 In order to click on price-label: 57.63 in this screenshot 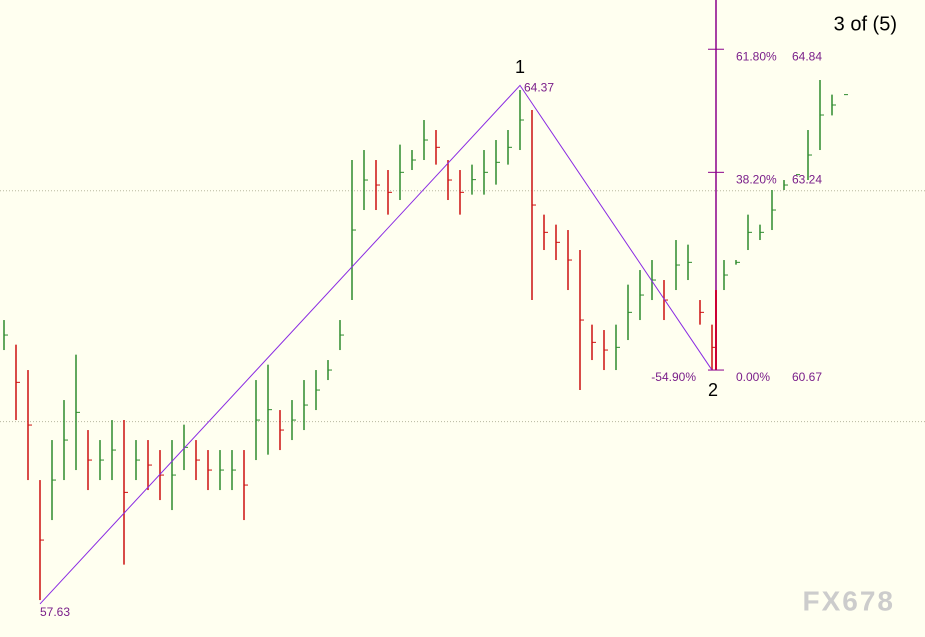, I will do `click(55, 612)`.